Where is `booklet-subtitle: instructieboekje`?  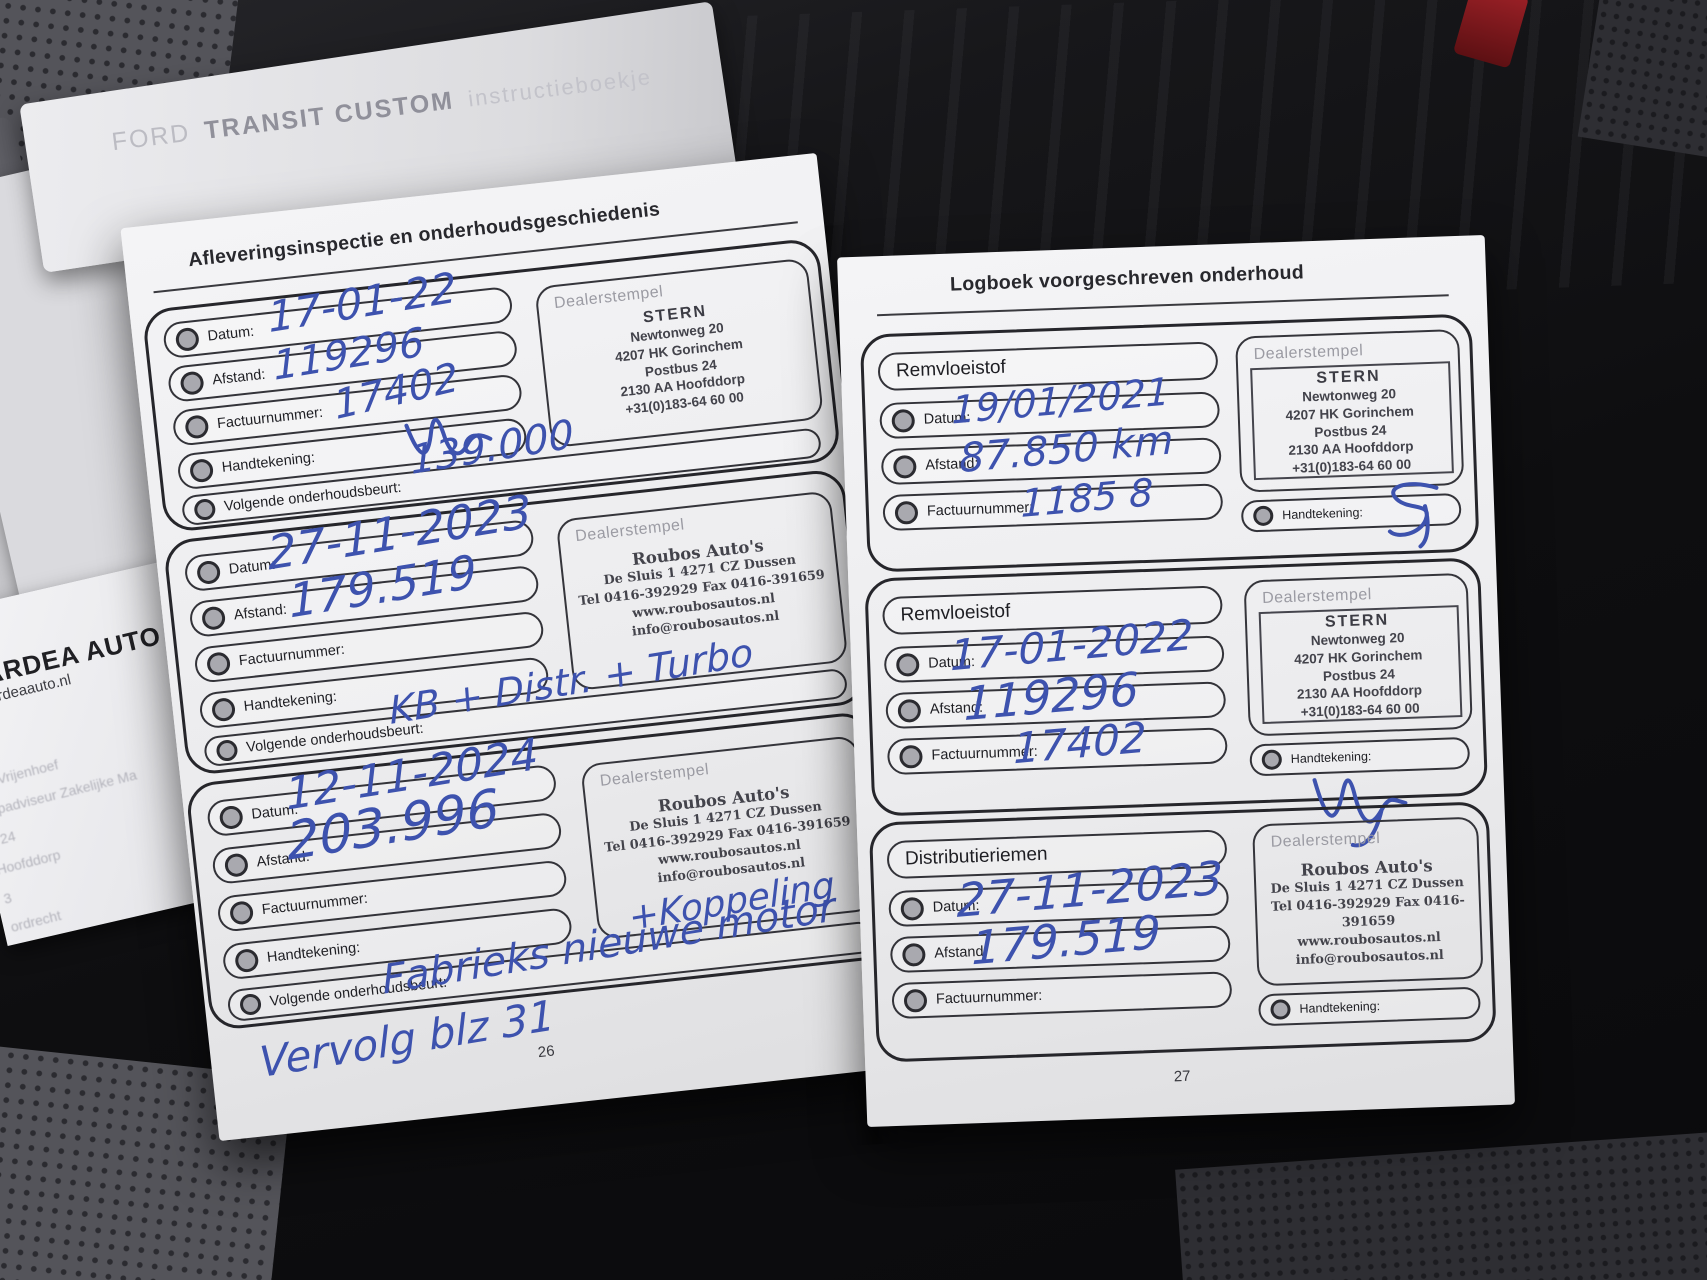 booklet-subtitle: instructieboekje is located at coordinates (560, 88).